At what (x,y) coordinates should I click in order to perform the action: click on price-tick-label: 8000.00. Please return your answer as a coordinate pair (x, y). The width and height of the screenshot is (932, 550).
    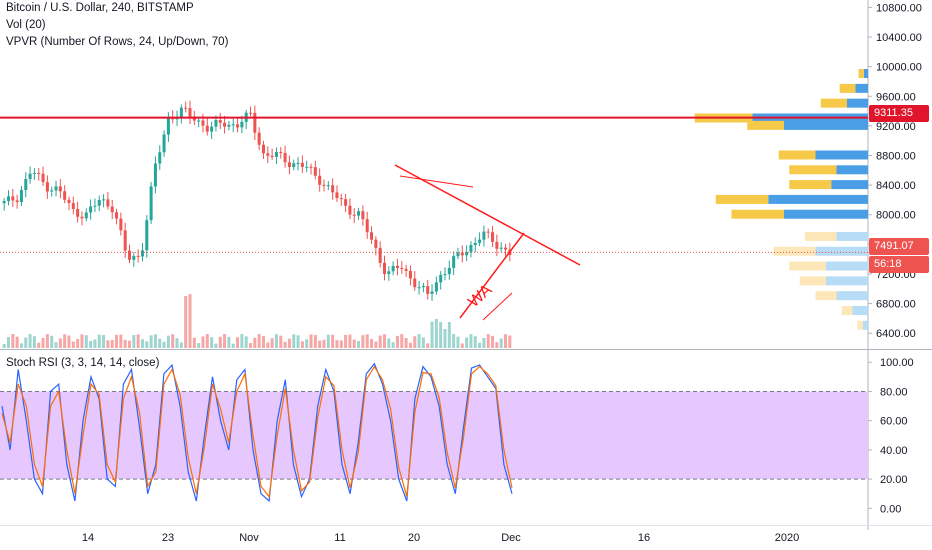
    Looking at the image, I should click on (896, 216).